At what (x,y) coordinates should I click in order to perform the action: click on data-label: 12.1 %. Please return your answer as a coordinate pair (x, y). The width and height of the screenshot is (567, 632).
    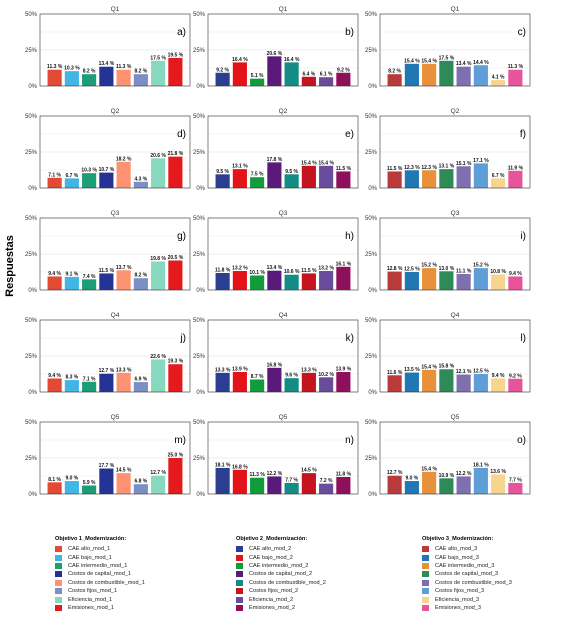
    Looking at the image, I should click on (464, 372).